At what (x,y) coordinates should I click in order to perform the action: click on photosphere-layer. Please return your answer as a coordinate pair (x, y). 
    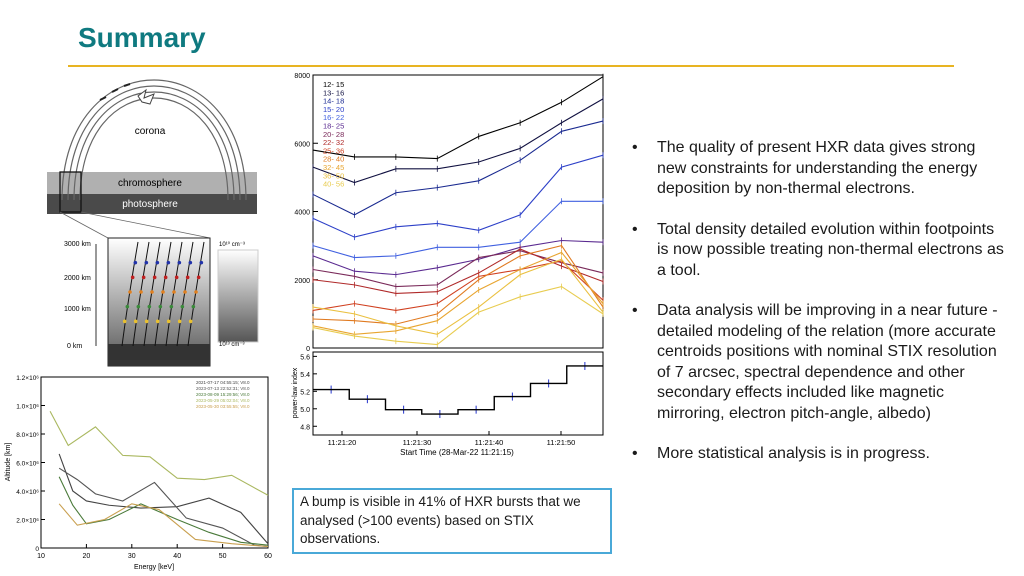
    Looking at the image, I should click on (152, 204).